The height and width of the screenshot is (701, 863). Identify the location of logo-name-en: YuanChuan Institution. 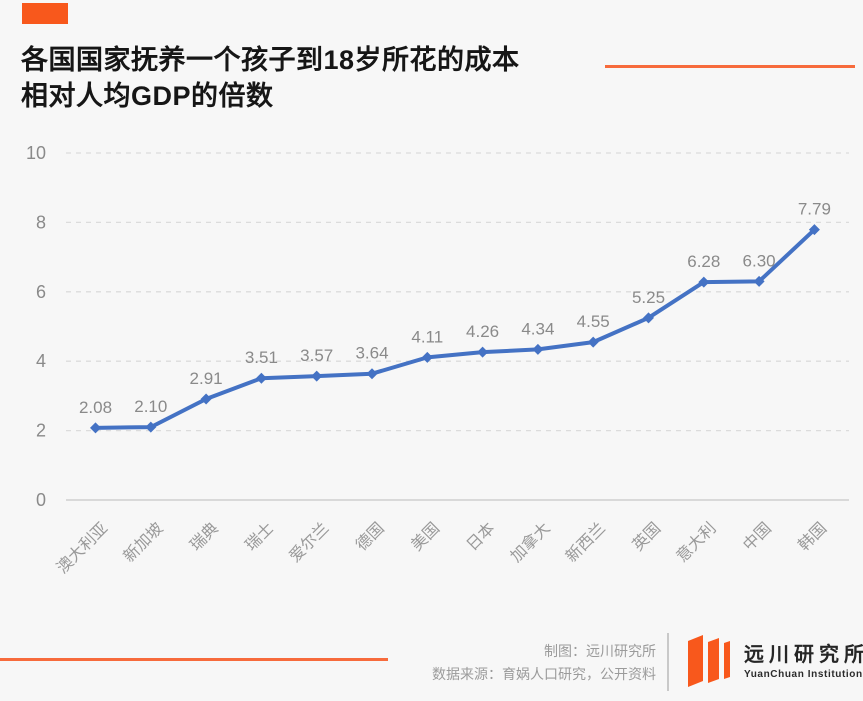
(803, 674).